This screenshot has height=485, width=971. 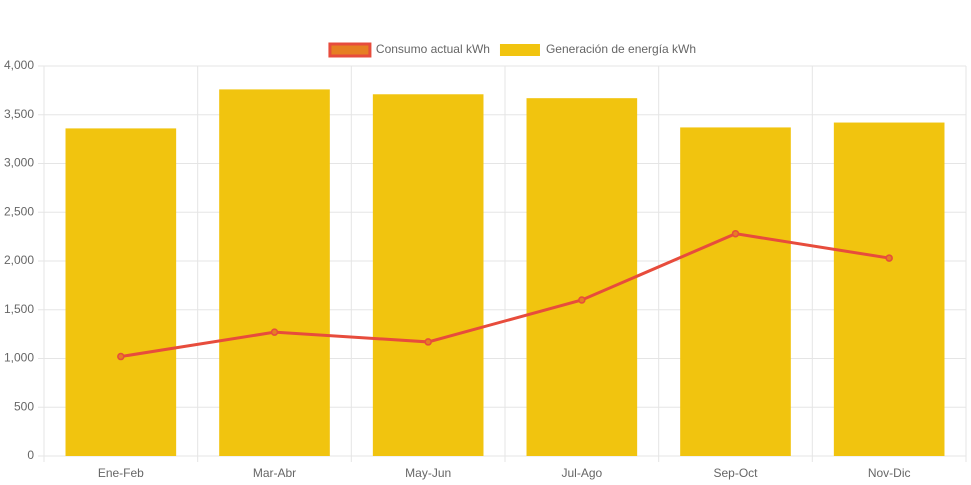 What do you see at coordinates (121, 473) in the screenshot?
I see `x-tick-label: Ene-Feb` at bounding box center [121, 473].